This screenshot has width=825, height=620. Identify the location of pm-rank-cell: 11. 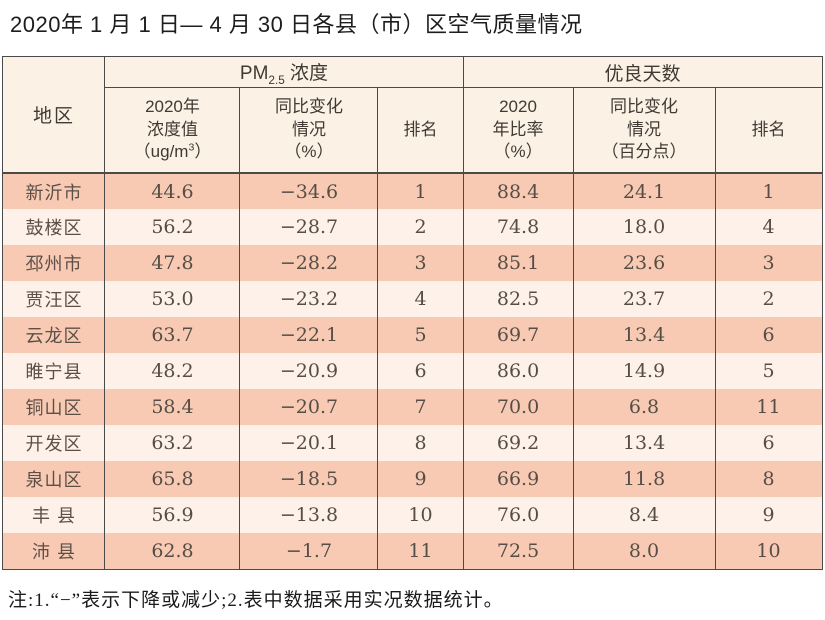
(420, 551).